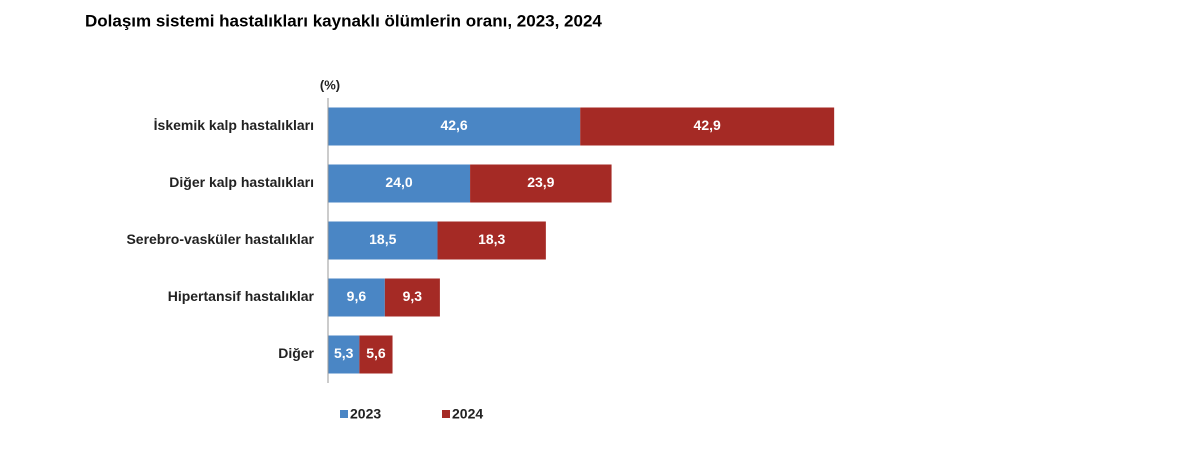  I want to click on value-label: 5,3, so click(344, 353).